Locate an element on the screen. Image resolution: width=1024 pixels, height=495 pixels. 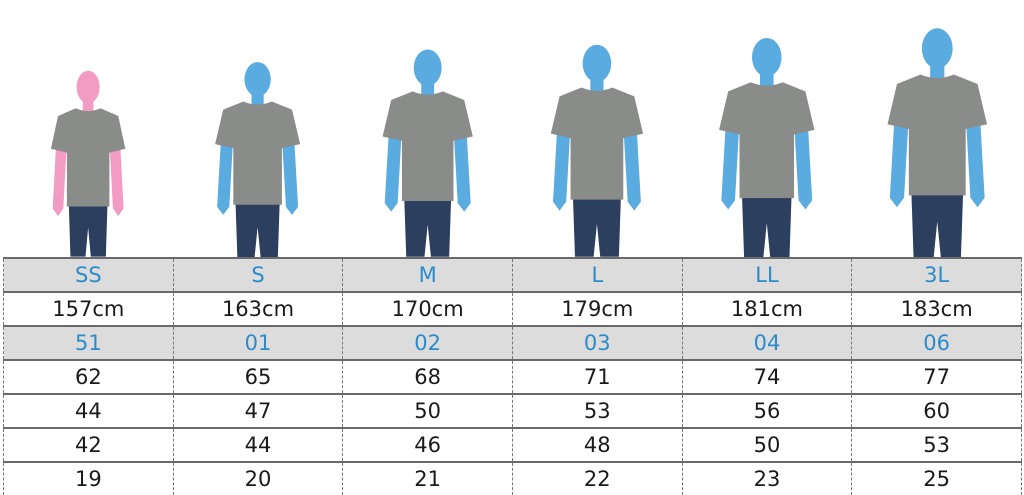
table-row: 19 20 21 22 23 25 is located at coordinates (512, 478).